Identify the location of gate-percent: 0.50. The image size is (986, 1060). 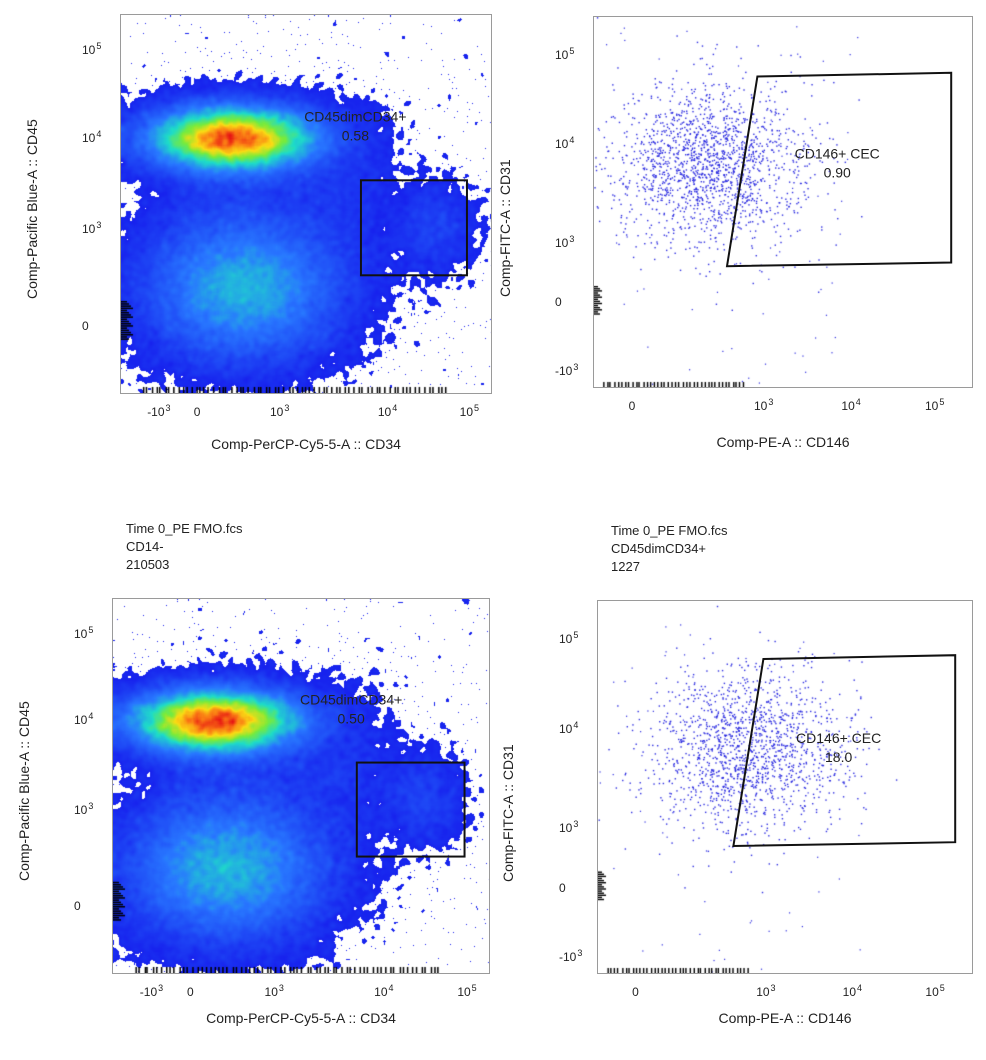
(351, 718).